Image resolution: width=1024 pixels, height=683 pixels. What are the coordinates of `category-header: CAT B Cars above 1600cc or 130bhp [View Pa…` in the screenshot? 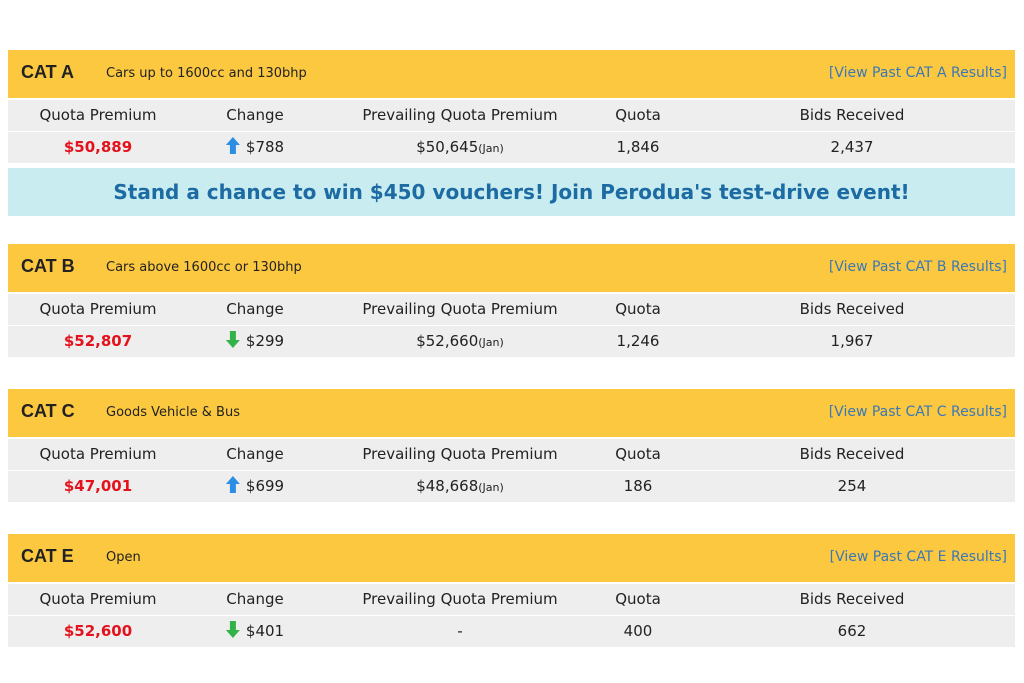 It's located at (511, 268).